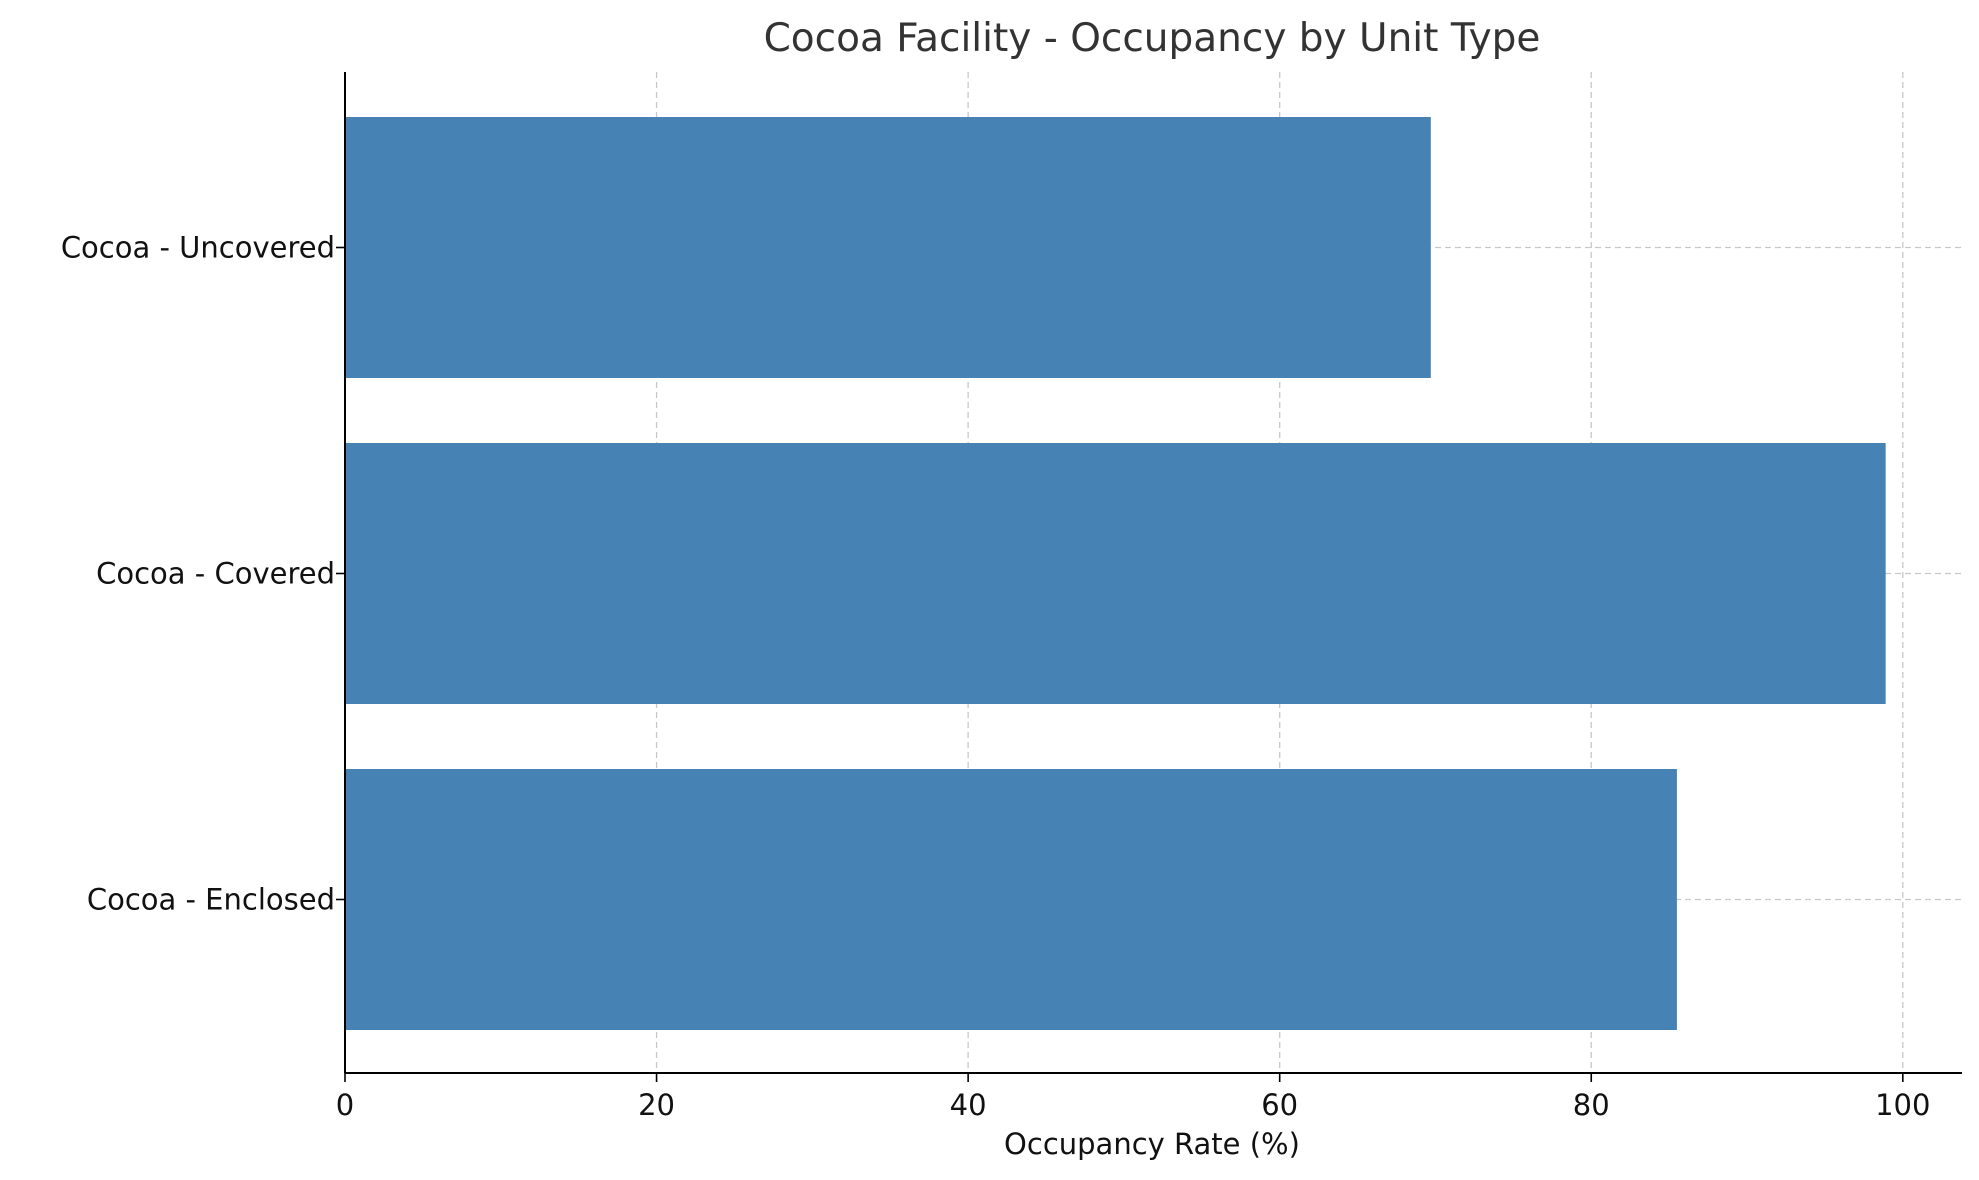  I want to click on y-tick-label: Cocoa - Enclosed, so click(211, 900).